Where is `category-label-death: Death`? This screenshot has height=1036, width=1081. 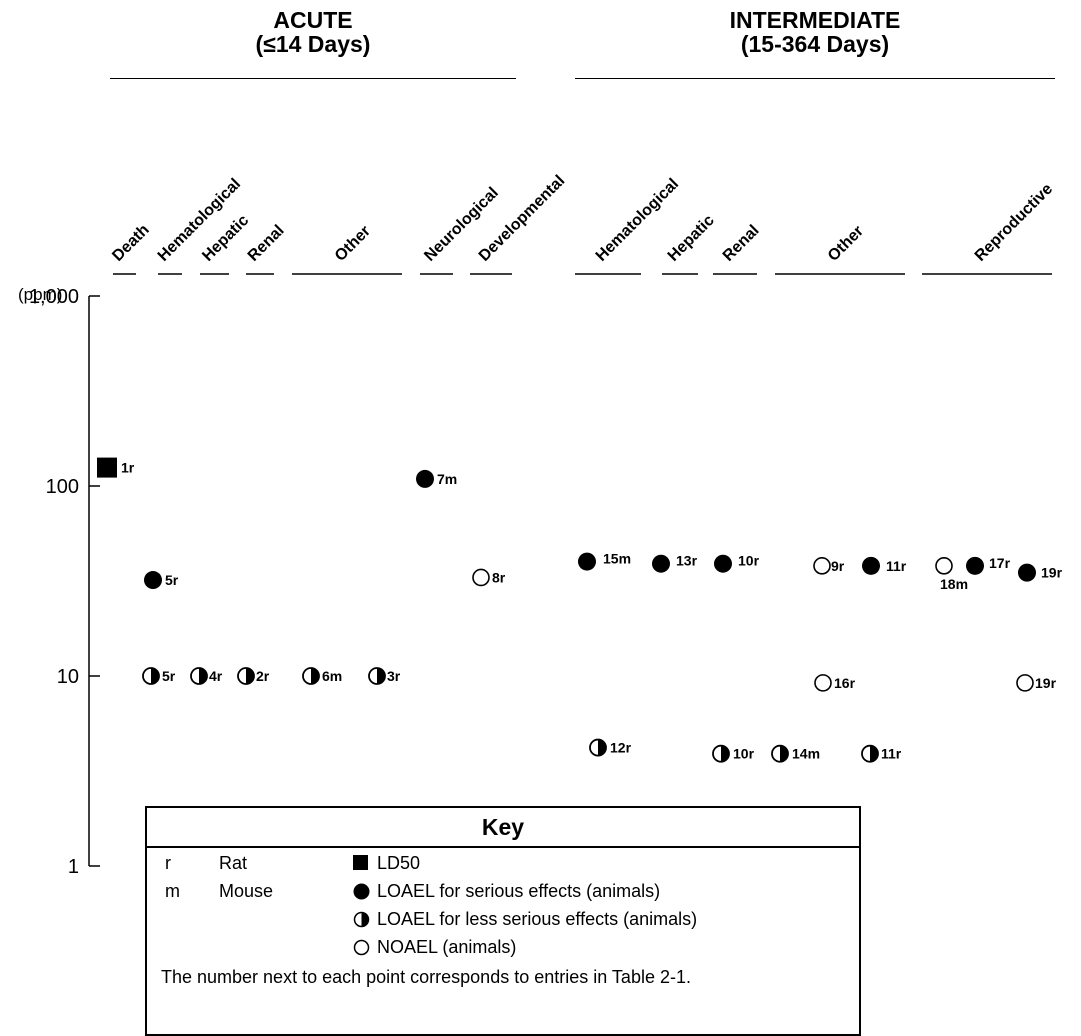
category-label-death: Death is located at coordinates (130, 242).